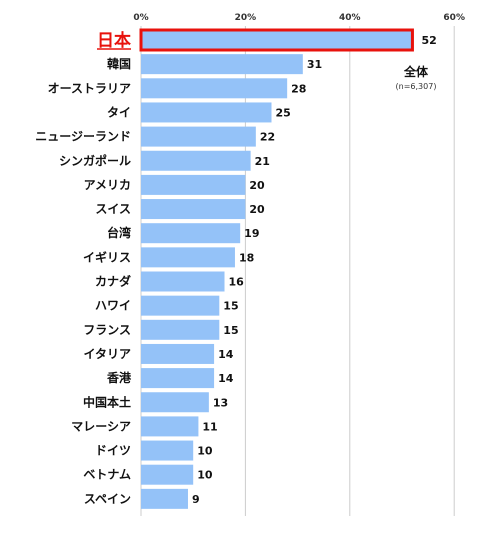  What do you see at coordinates (89, 88) in the screenshot?
I see `category-label: オーストラリア` at bounding box center [89, 88].